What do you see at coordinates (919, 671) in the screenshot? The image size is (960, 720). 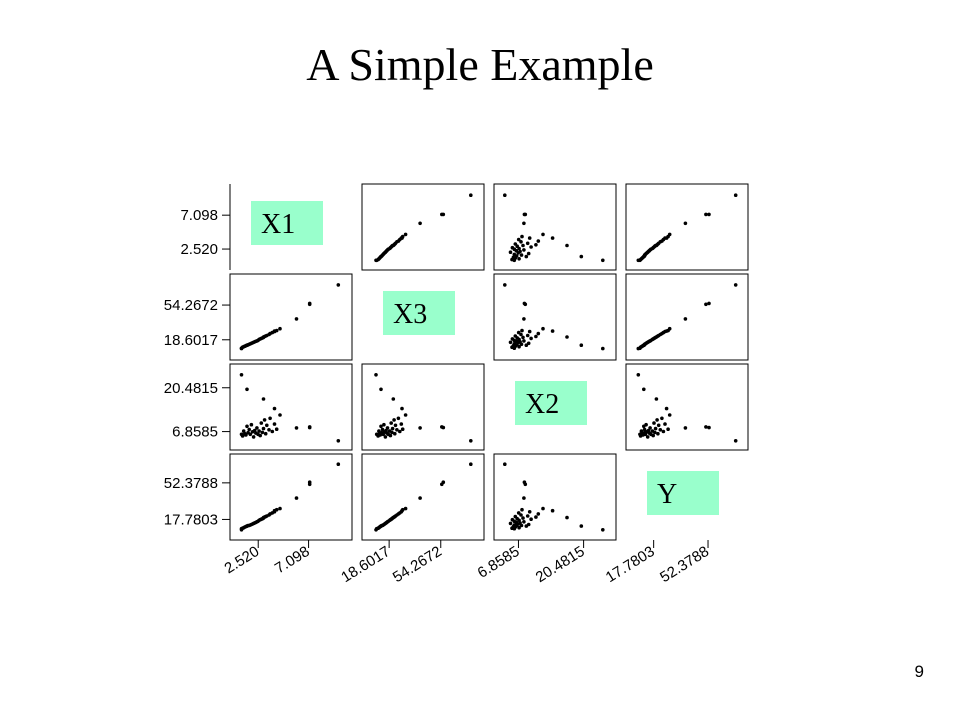 I see `page-number: 9` at bounding box center [919, 671].